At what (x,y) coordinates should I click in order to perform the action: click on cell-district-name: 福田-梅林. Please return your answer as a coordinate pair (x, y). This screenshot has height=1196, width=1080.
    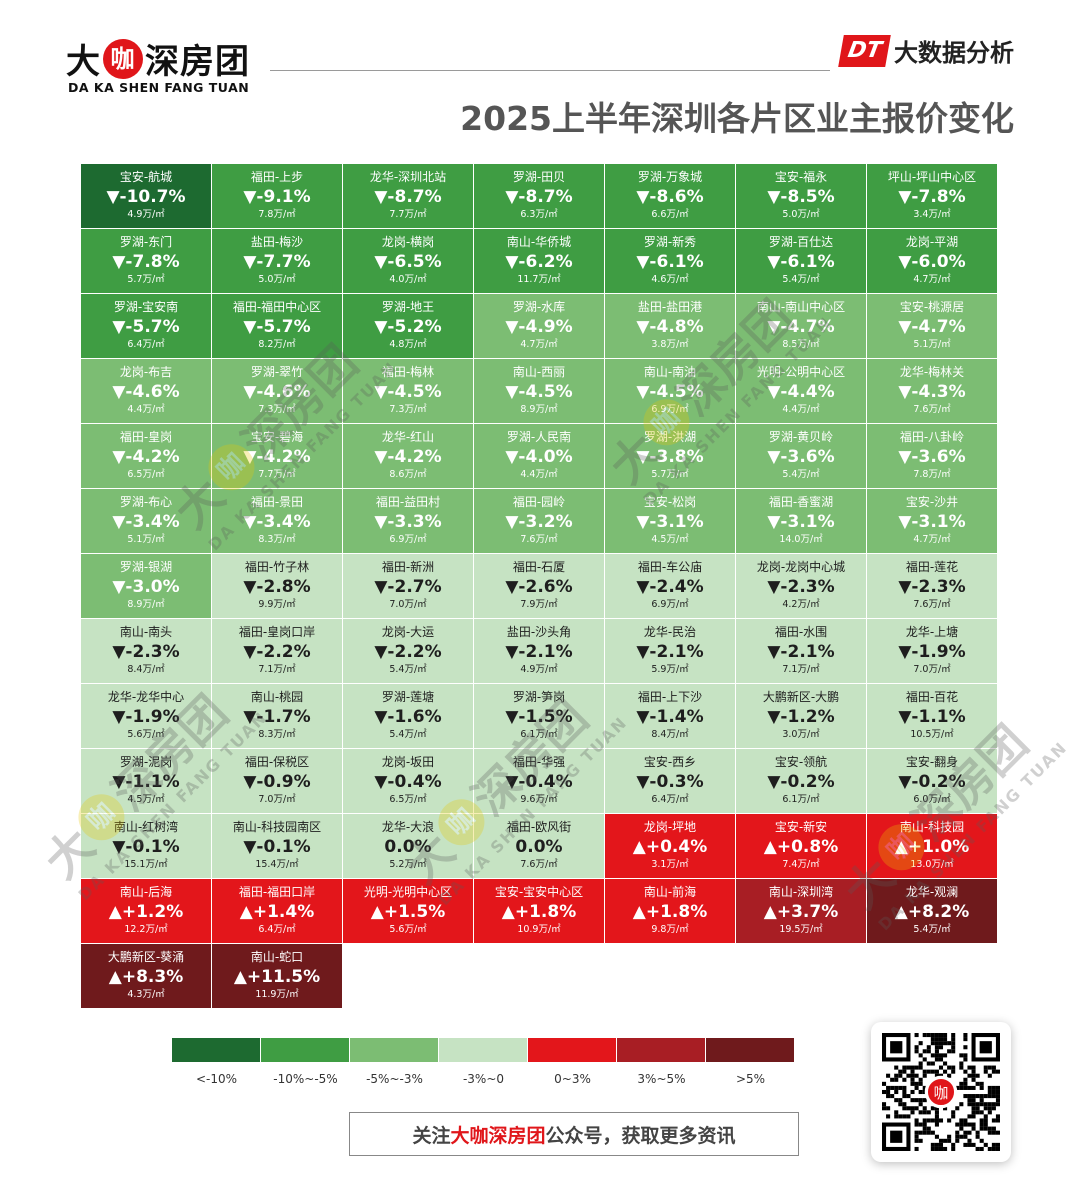
    Looking at the image, I should click on (408, 372).